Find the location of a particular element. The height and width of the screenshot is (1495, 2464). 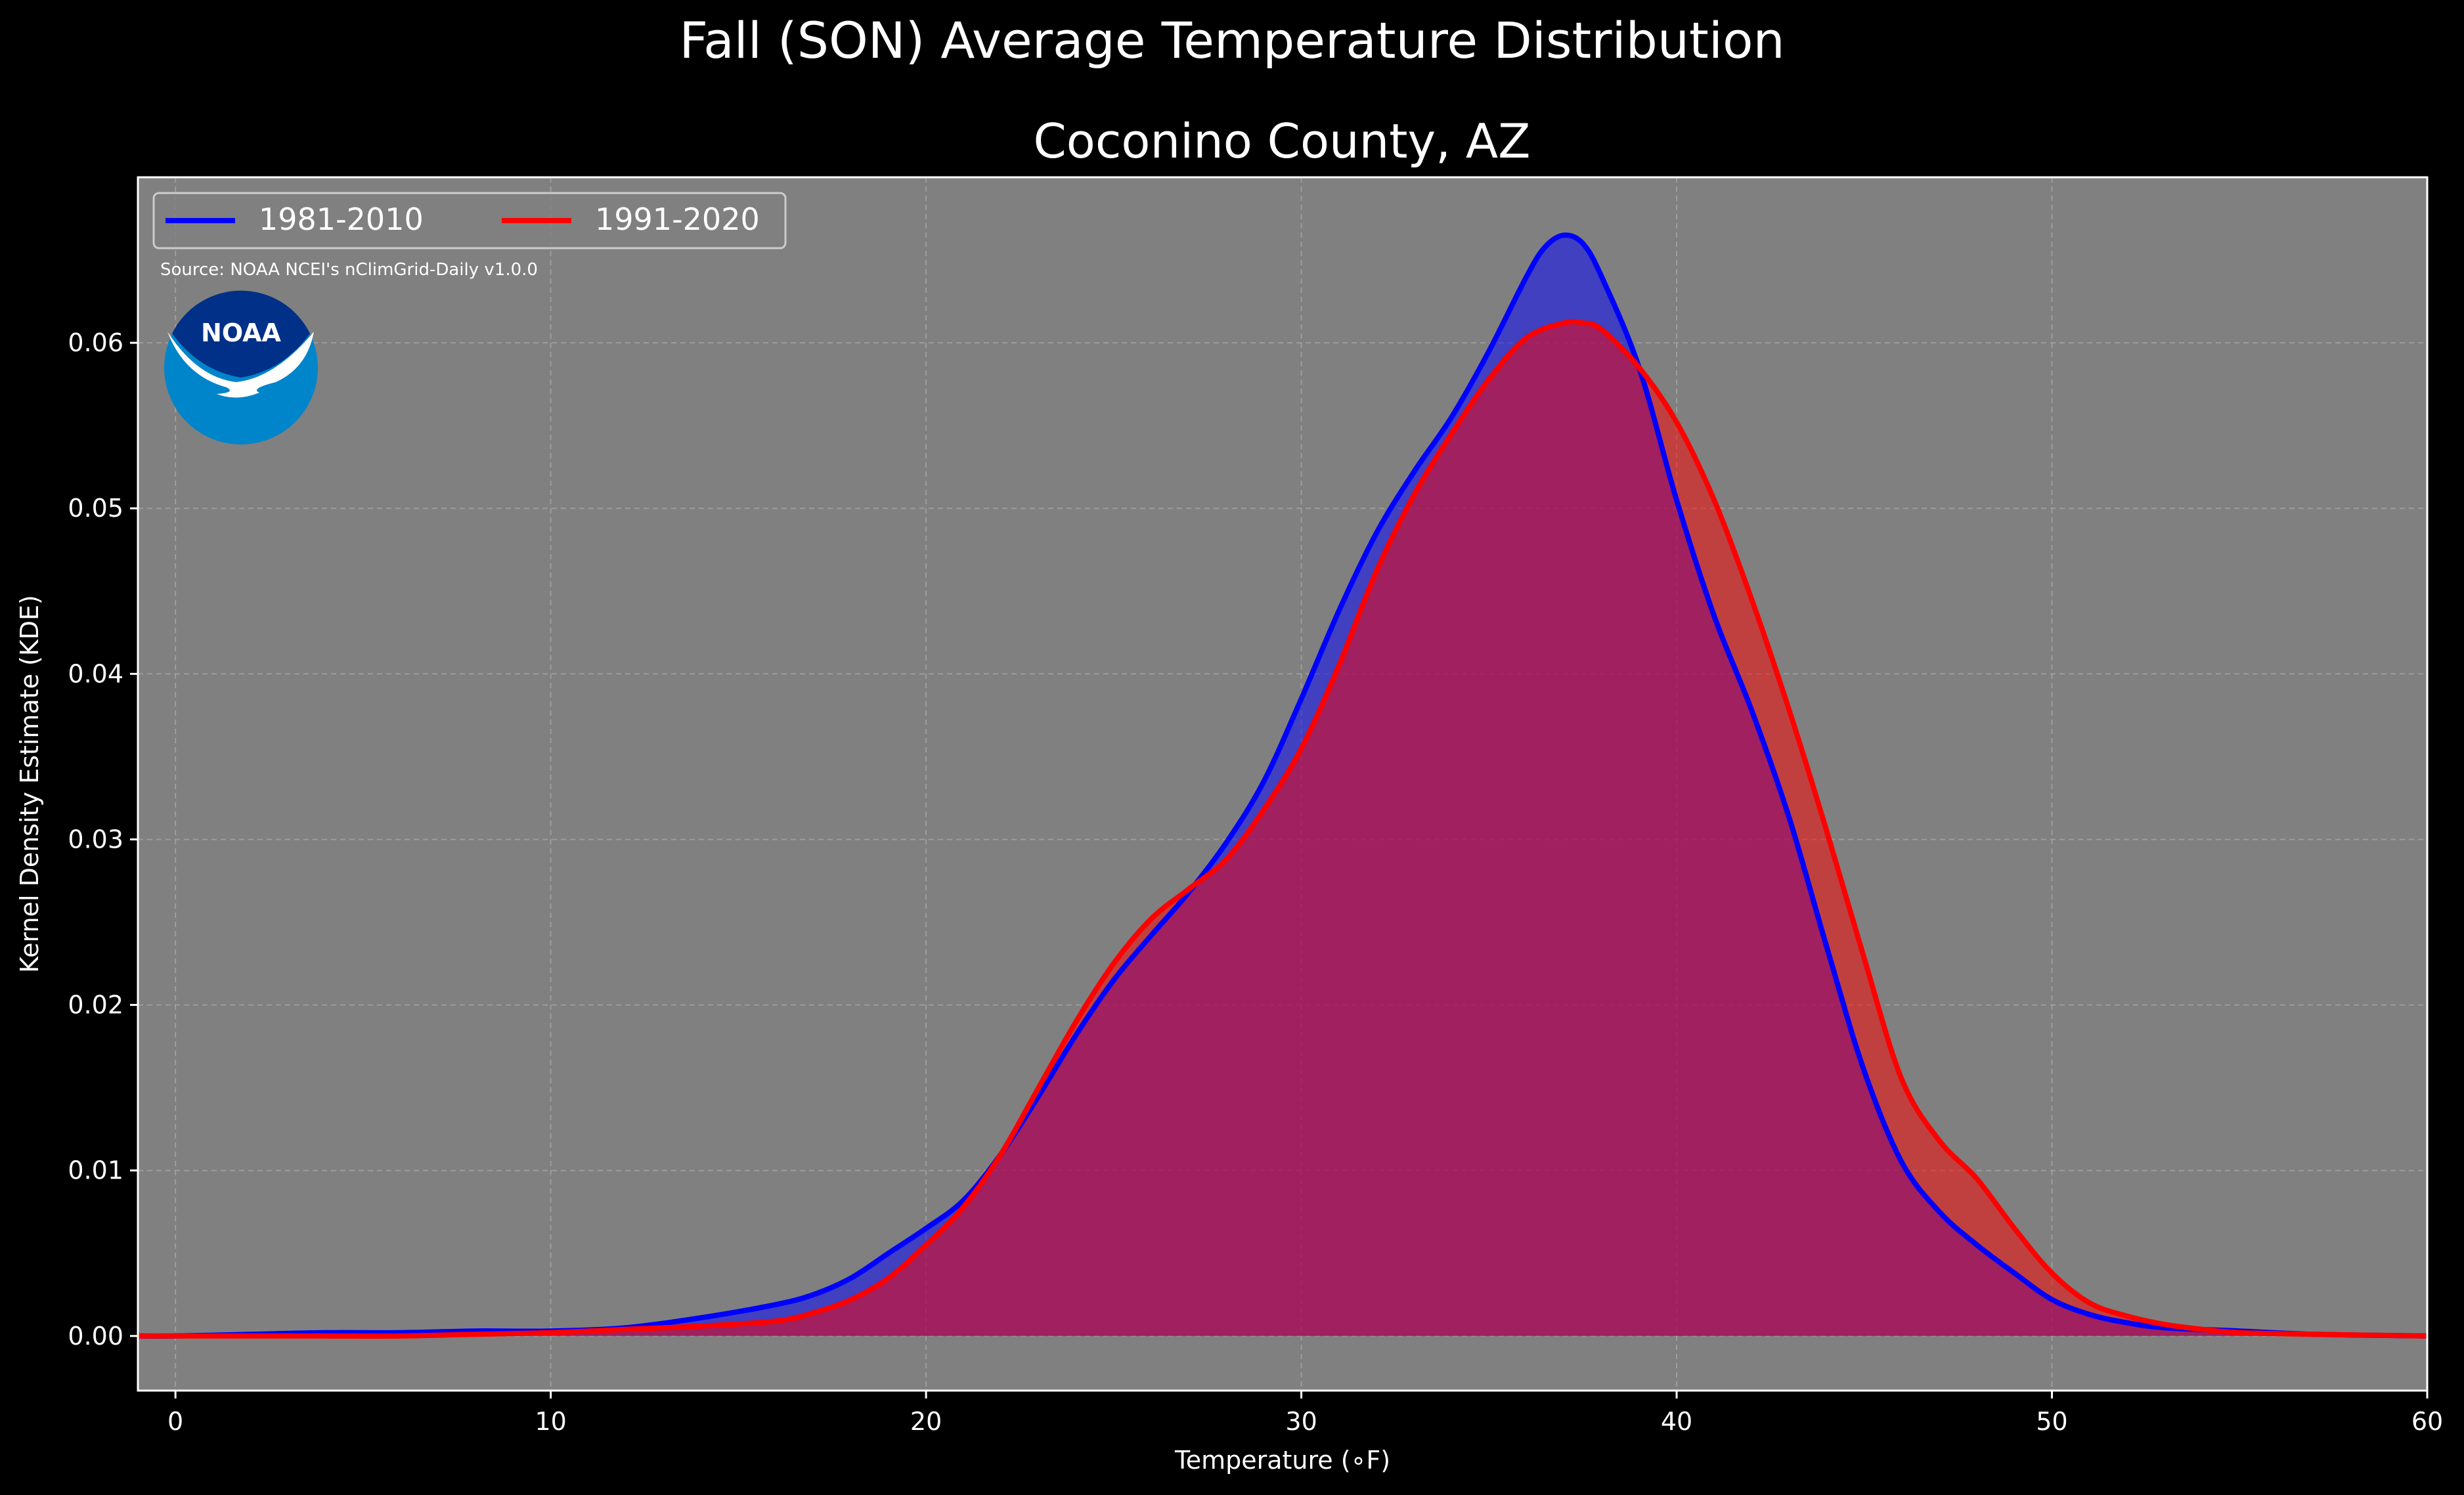

x-tick-label: 20 is located at coordinates (926, 1421).